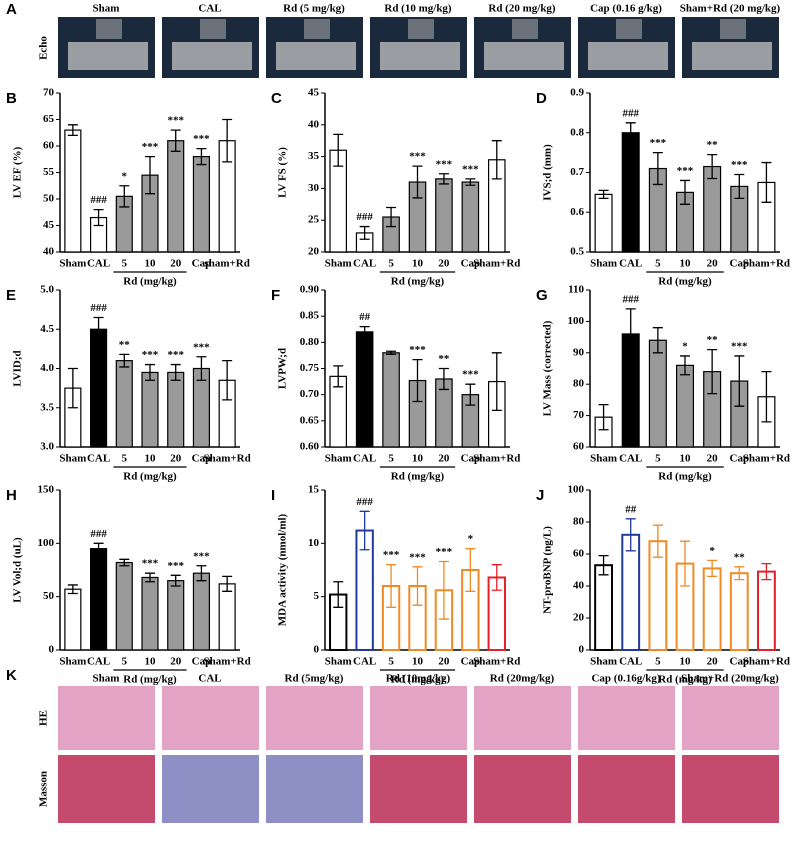 This screenshot has width=797, height=848. Describe the element at coordinates (522, 679) in the screenshot. I see `column-title: Rd (20mg/kg)` at that location.